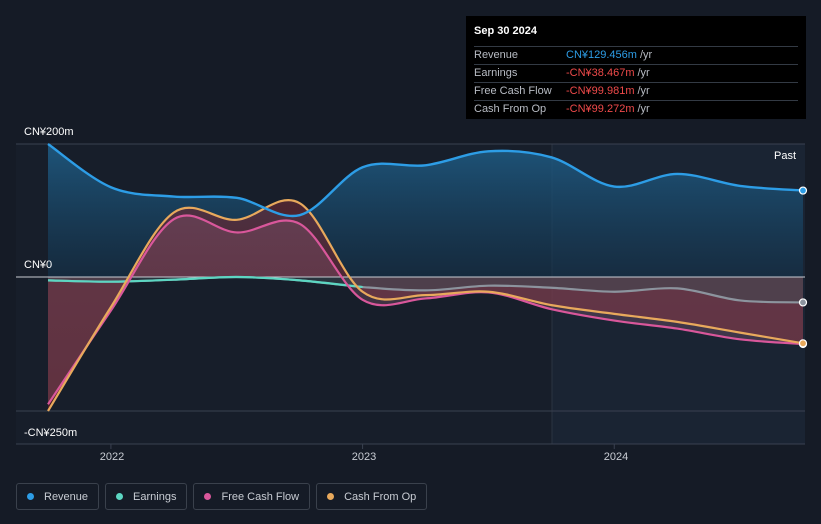 This screenshot has height=524, width=821. I want to click on legend-item-cash-from-op: Cash From Op, so click(372, 496).